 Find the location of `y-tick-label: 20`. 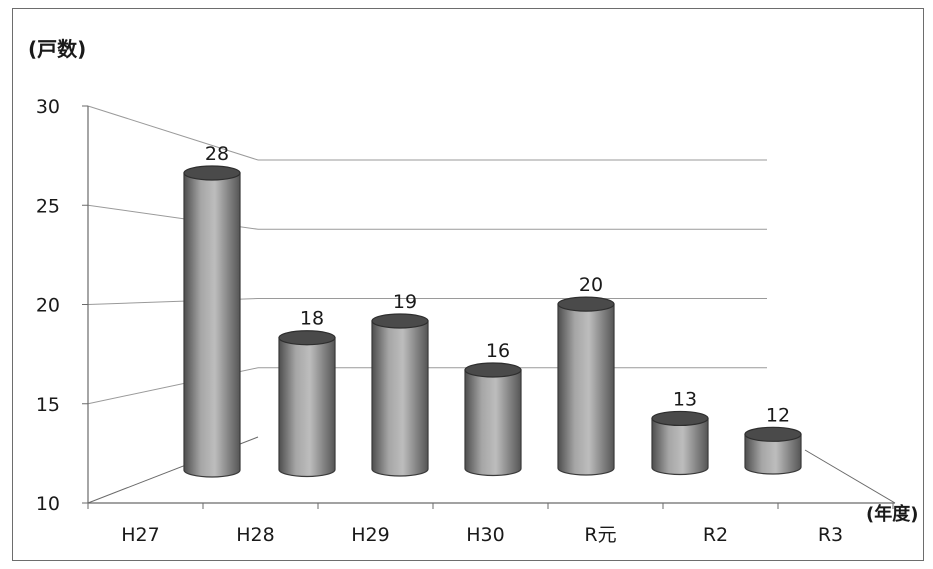

y-tick-label: 20 is located at coordinates (48, 306).